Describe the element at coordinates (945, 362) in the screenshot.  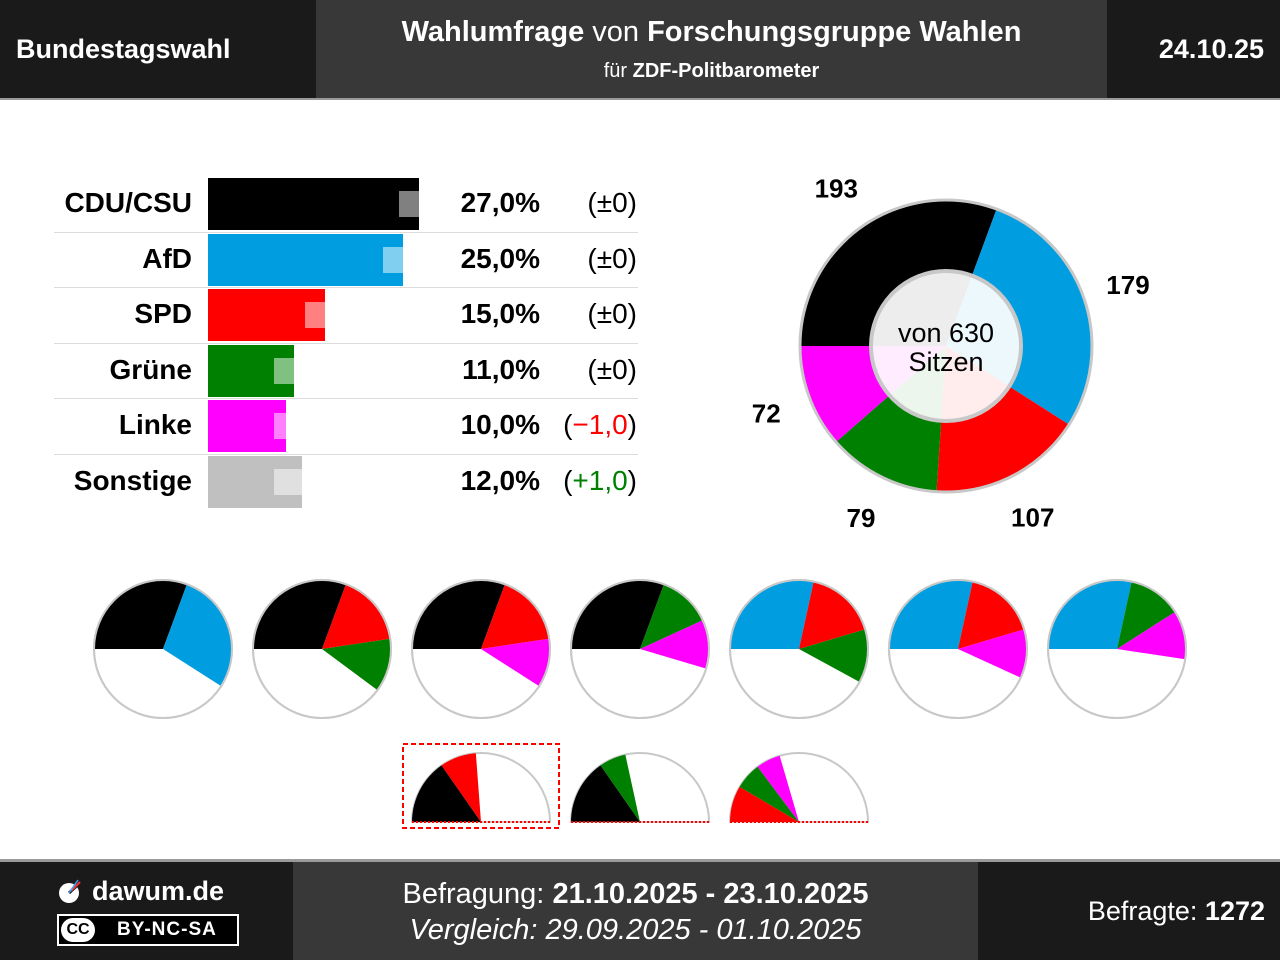
I see `donut-center-label-2: Sitzen` at that location.